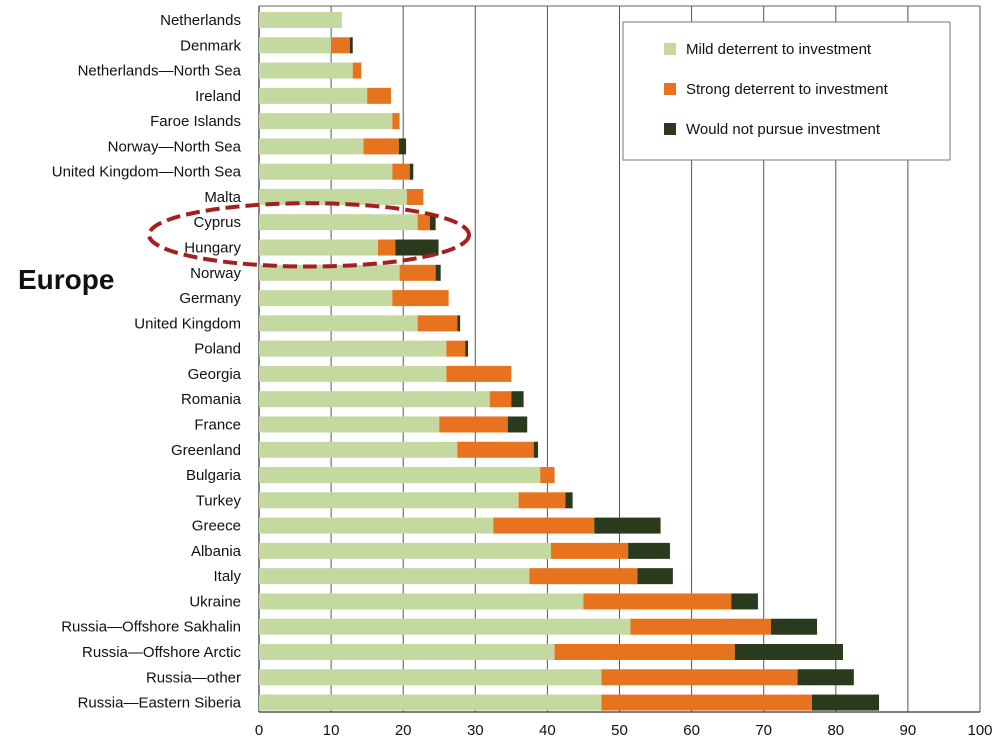  I want to click on category-label-russia-offshore-arctic: Russia—Offshore Arctic, so click(161, 652).